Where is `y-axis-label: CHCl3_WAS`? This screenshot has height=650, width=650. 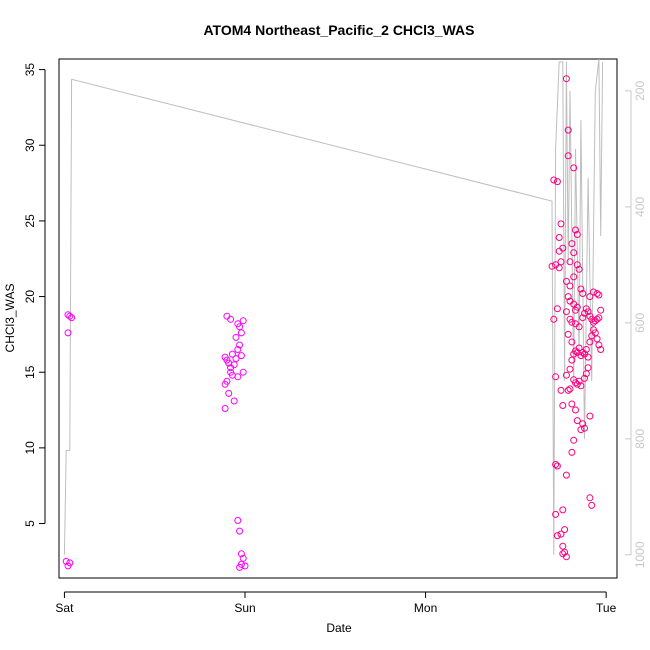
y-axis-label: CHCl3_WAS is located at coordinates (10, 318).